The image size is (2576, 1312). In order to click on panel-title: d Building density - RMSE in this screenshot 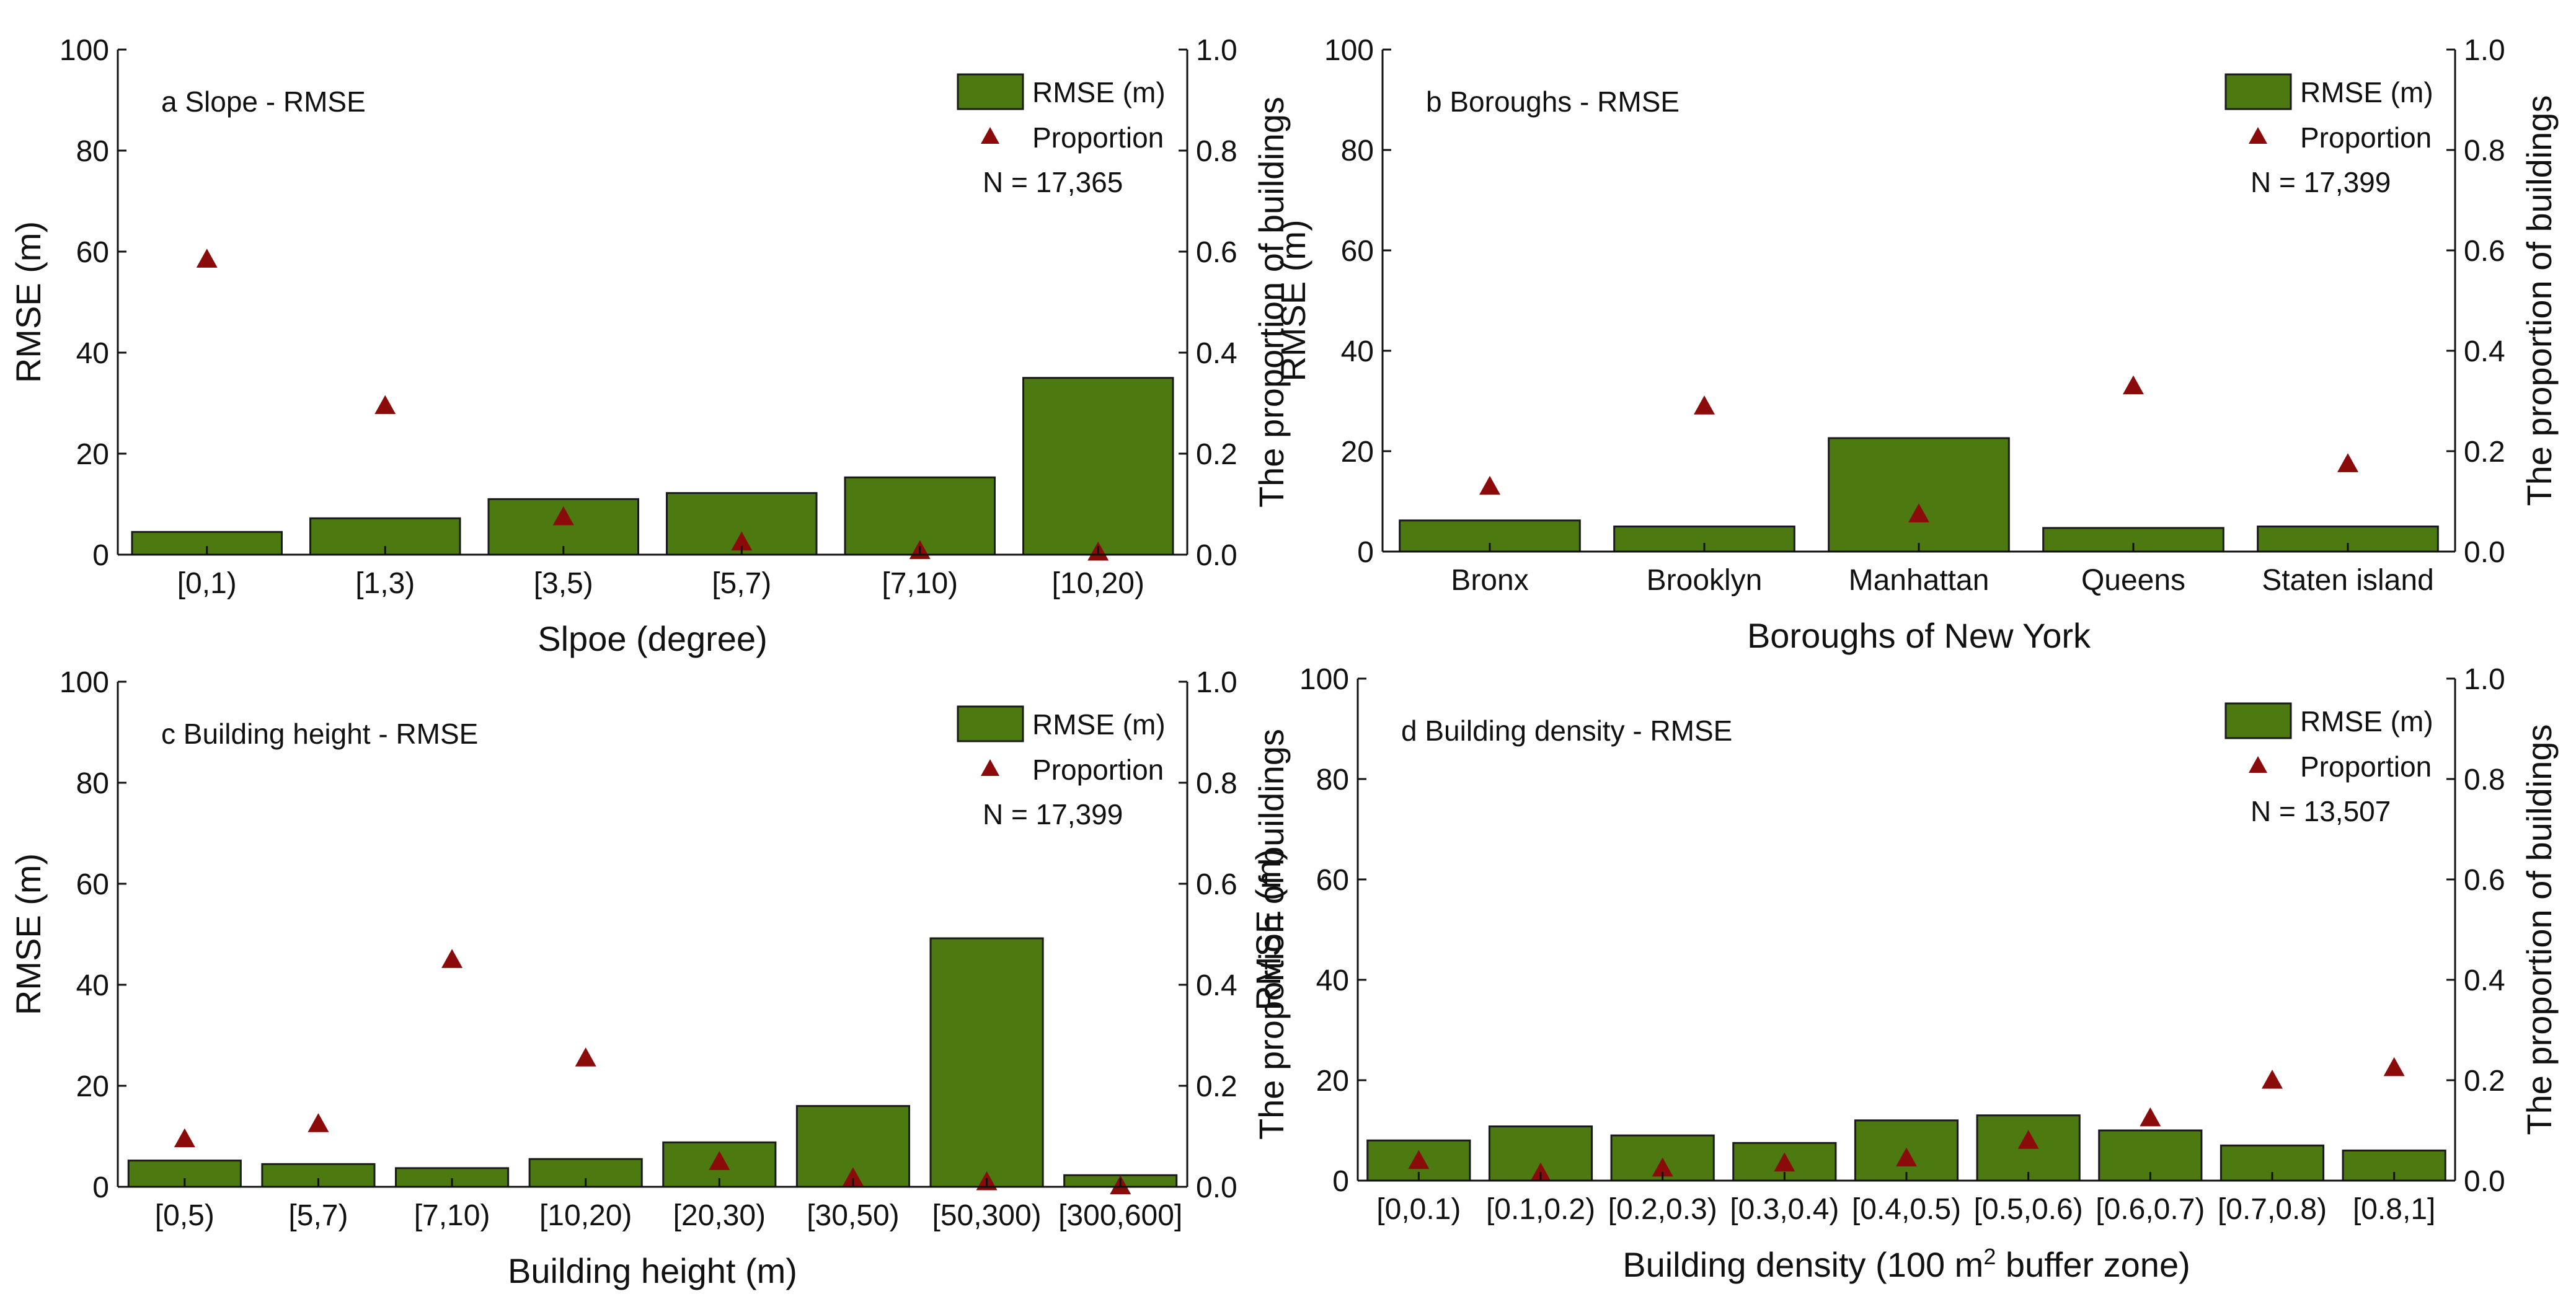, I will do `click(1566, 731)`.